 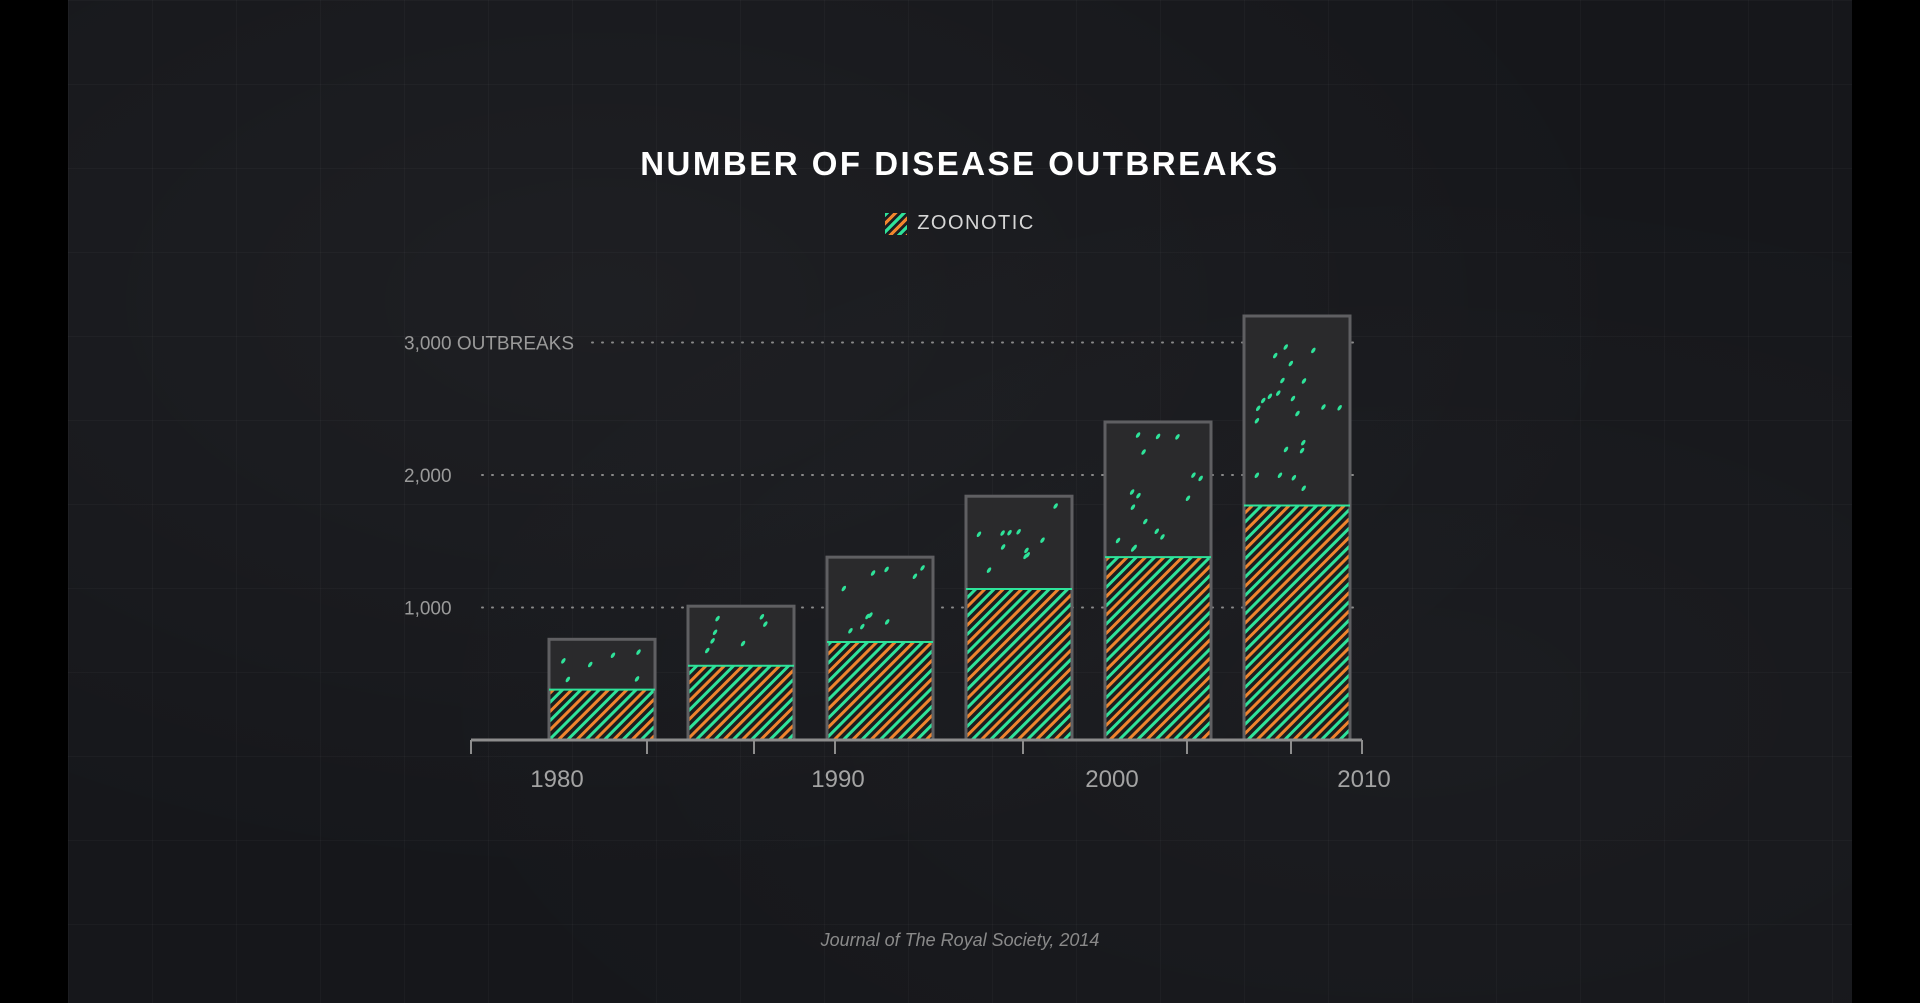 What do you see at coordinates (1363, 779) in the screenshot?
I see `x-tick-label: 2010` at bounding box center [1363, 779].